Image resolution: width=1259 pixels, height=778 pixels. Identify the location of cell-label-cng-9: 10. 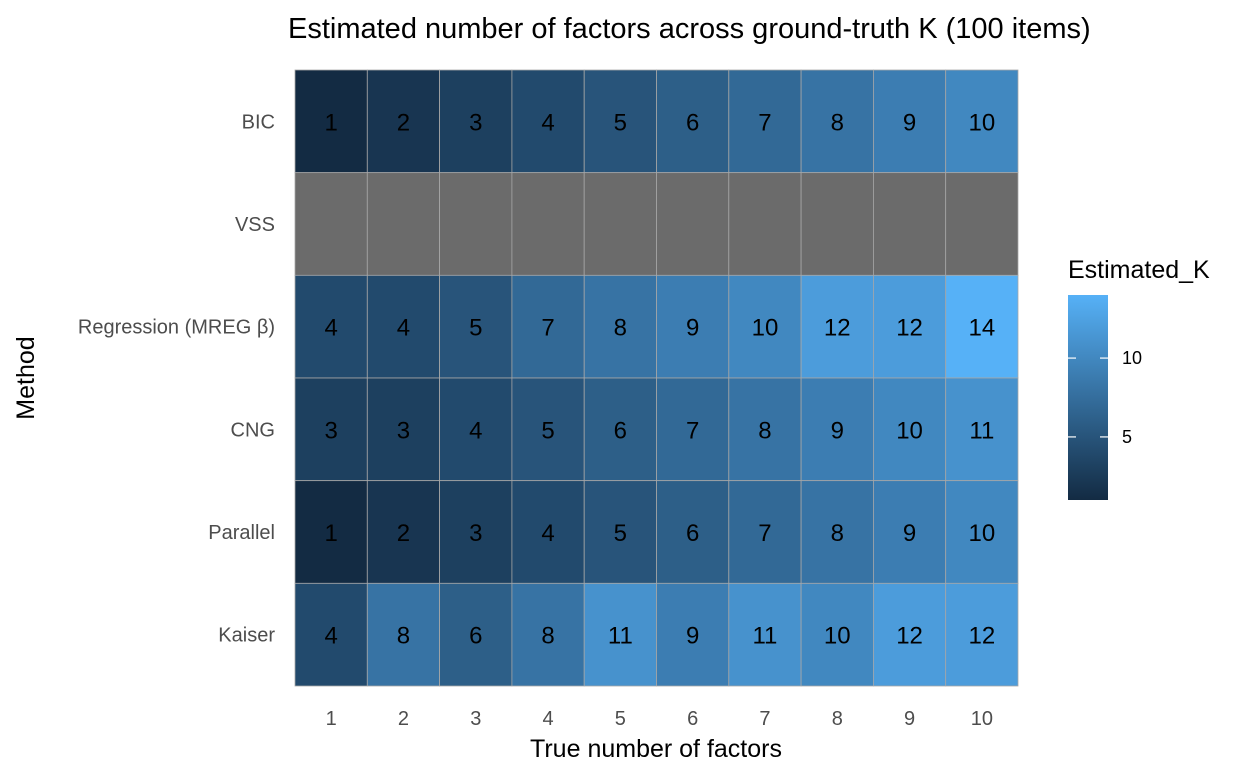
(909, 430).